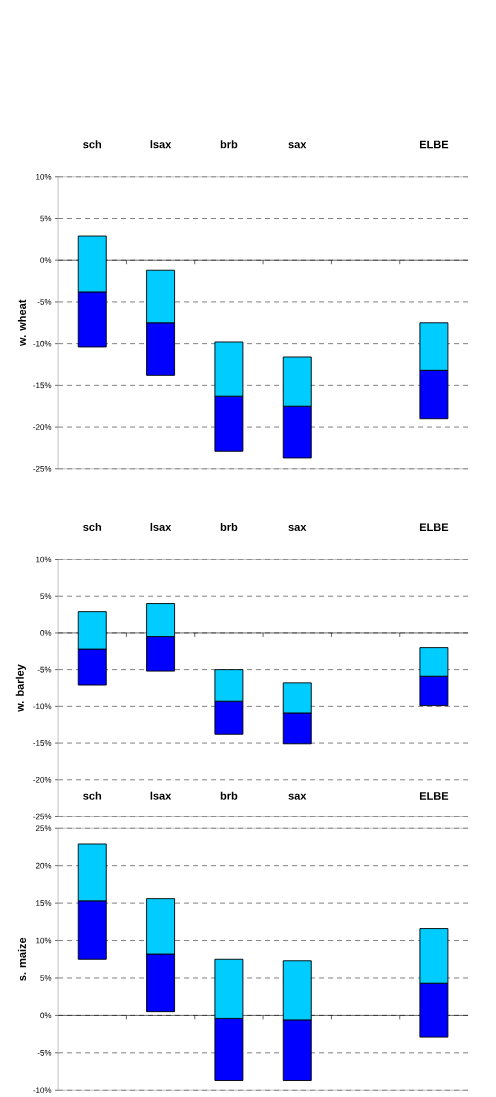 This screenshot has width=496, height=1097. Describe the element at coordinates (43, 865) in the screenshot. I see `y-tick-label: 20%` at that location.